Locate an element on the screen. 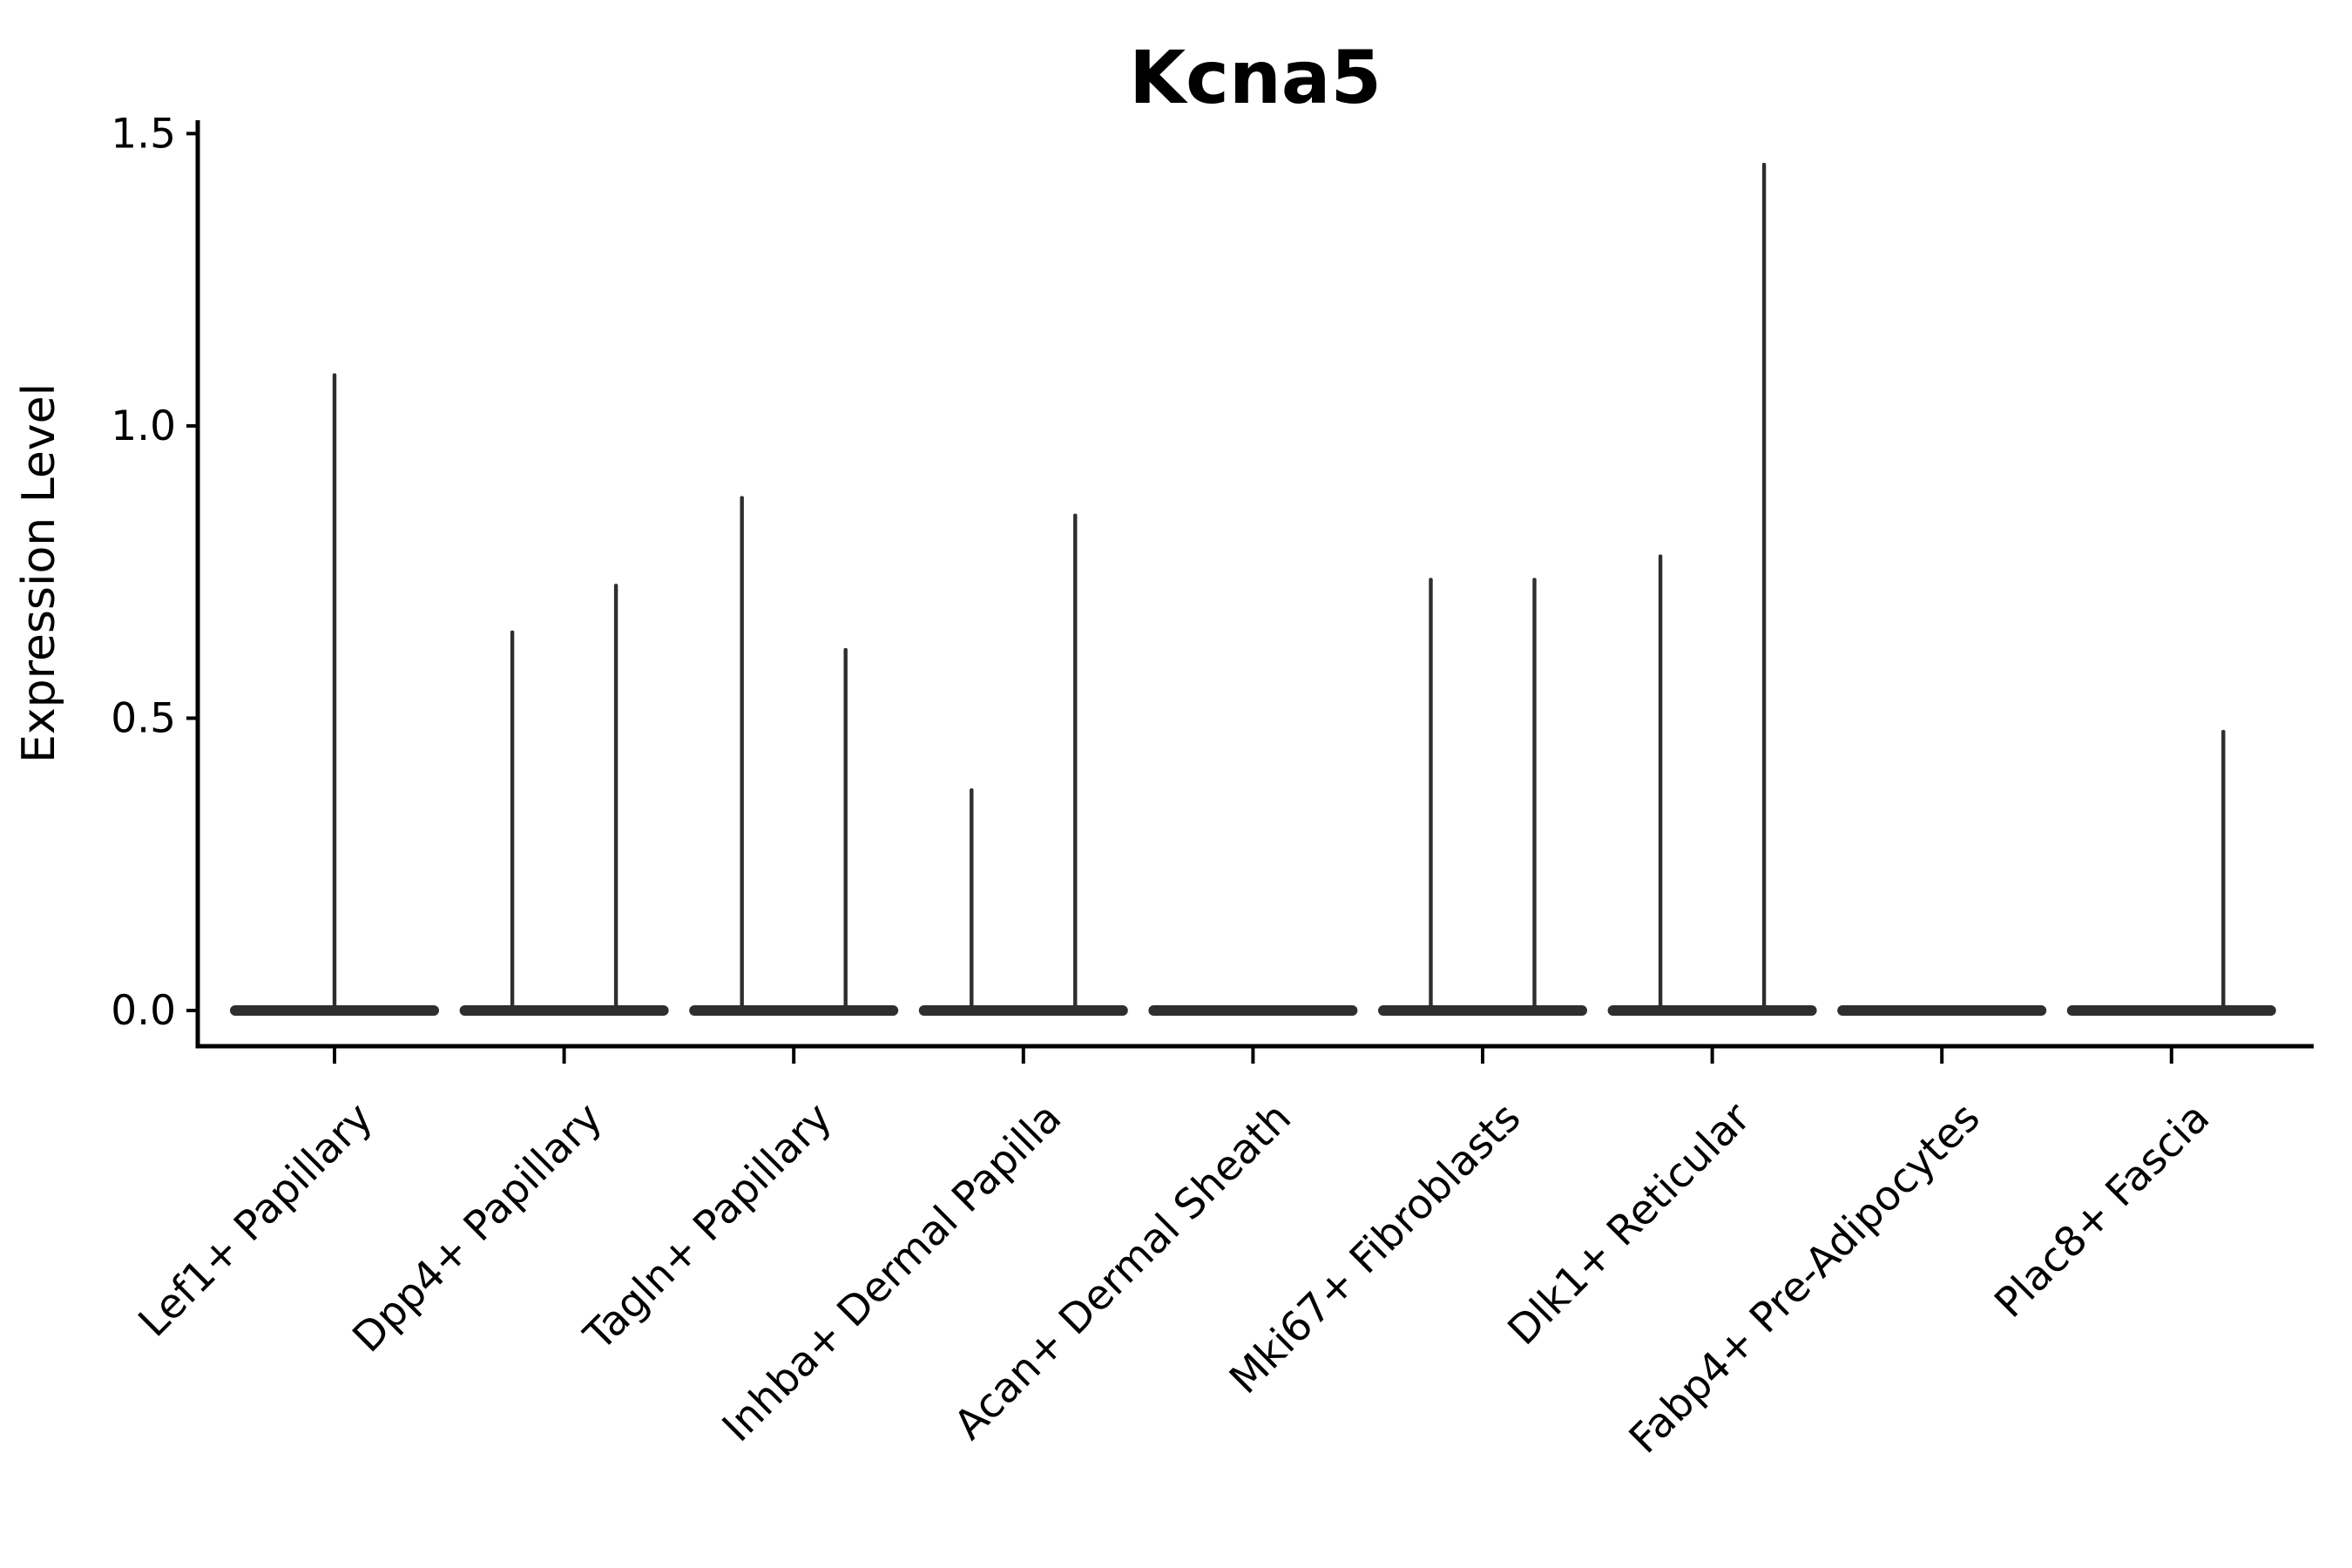 This screenshot has height=1568, width=2352. x-tick-label: Dpp4+ Papillary is located at coordinates (477, 1228).